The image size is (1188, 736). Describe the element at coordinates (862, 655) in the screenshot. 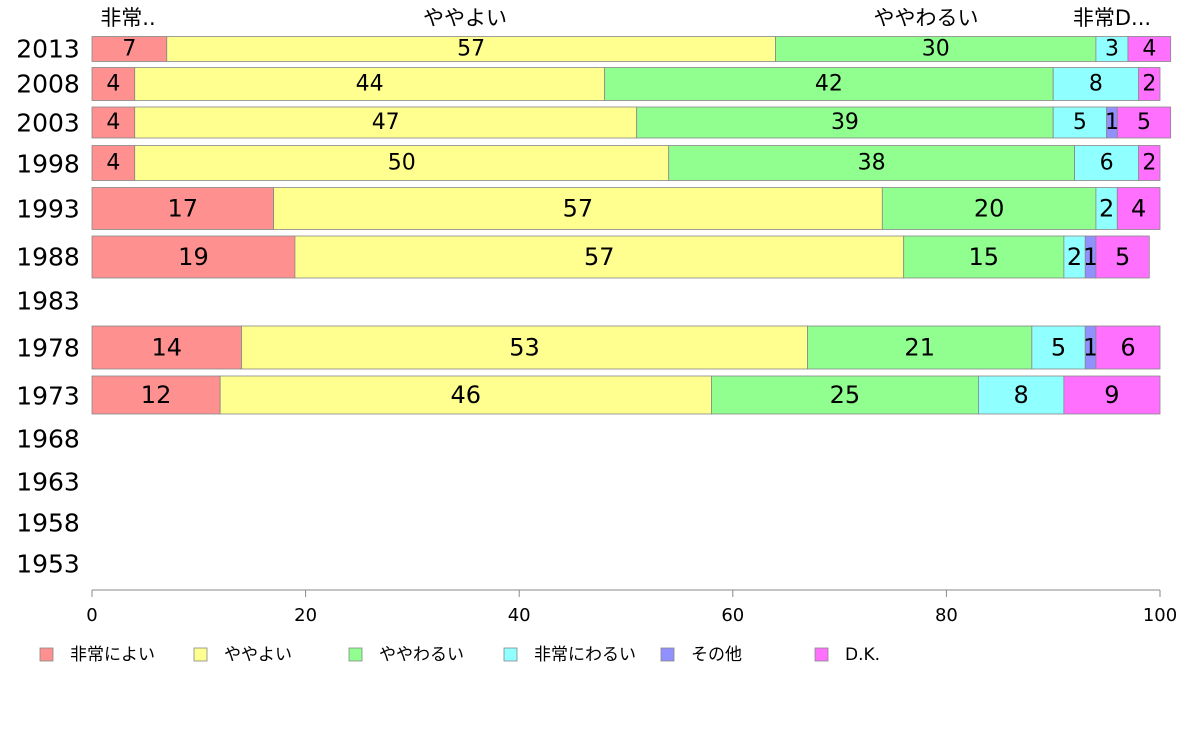

I see `legend-label: D.K.` at that location.